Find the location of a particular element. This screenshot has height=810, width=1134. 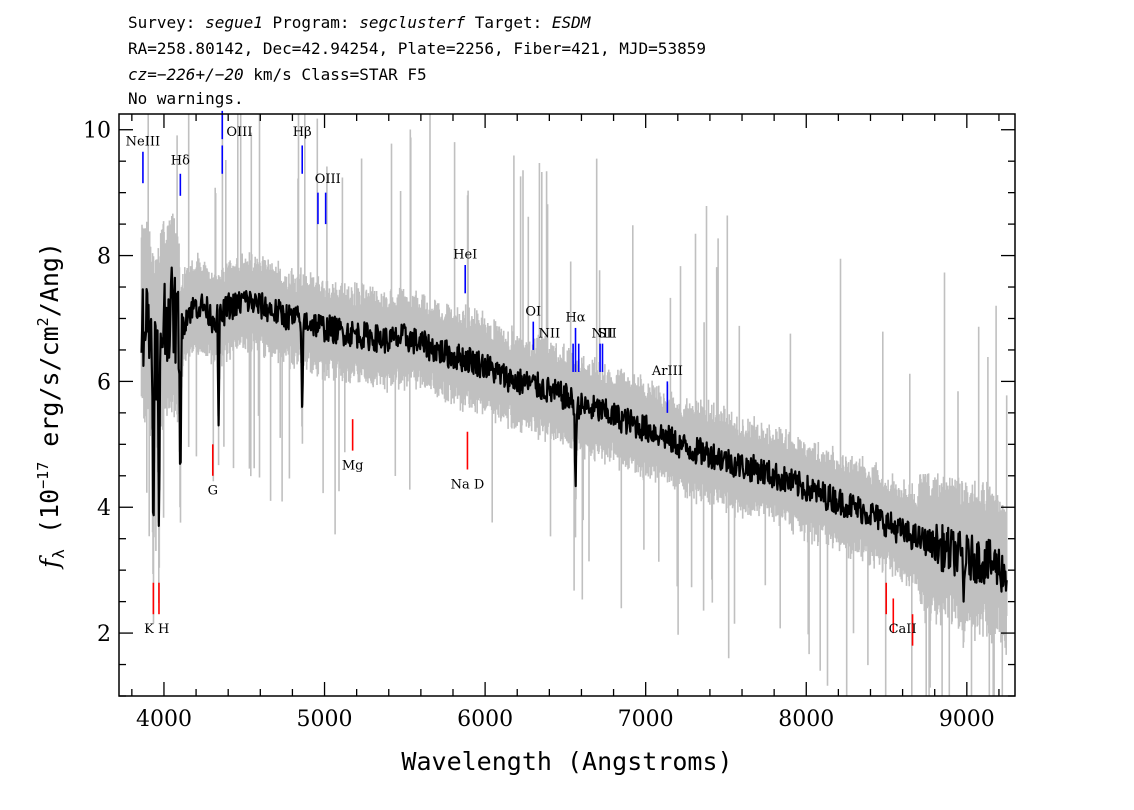

header-line-redshift: cz=−226+/−20 km/s Class=STAR F5 is located at coordinates (277, 74).